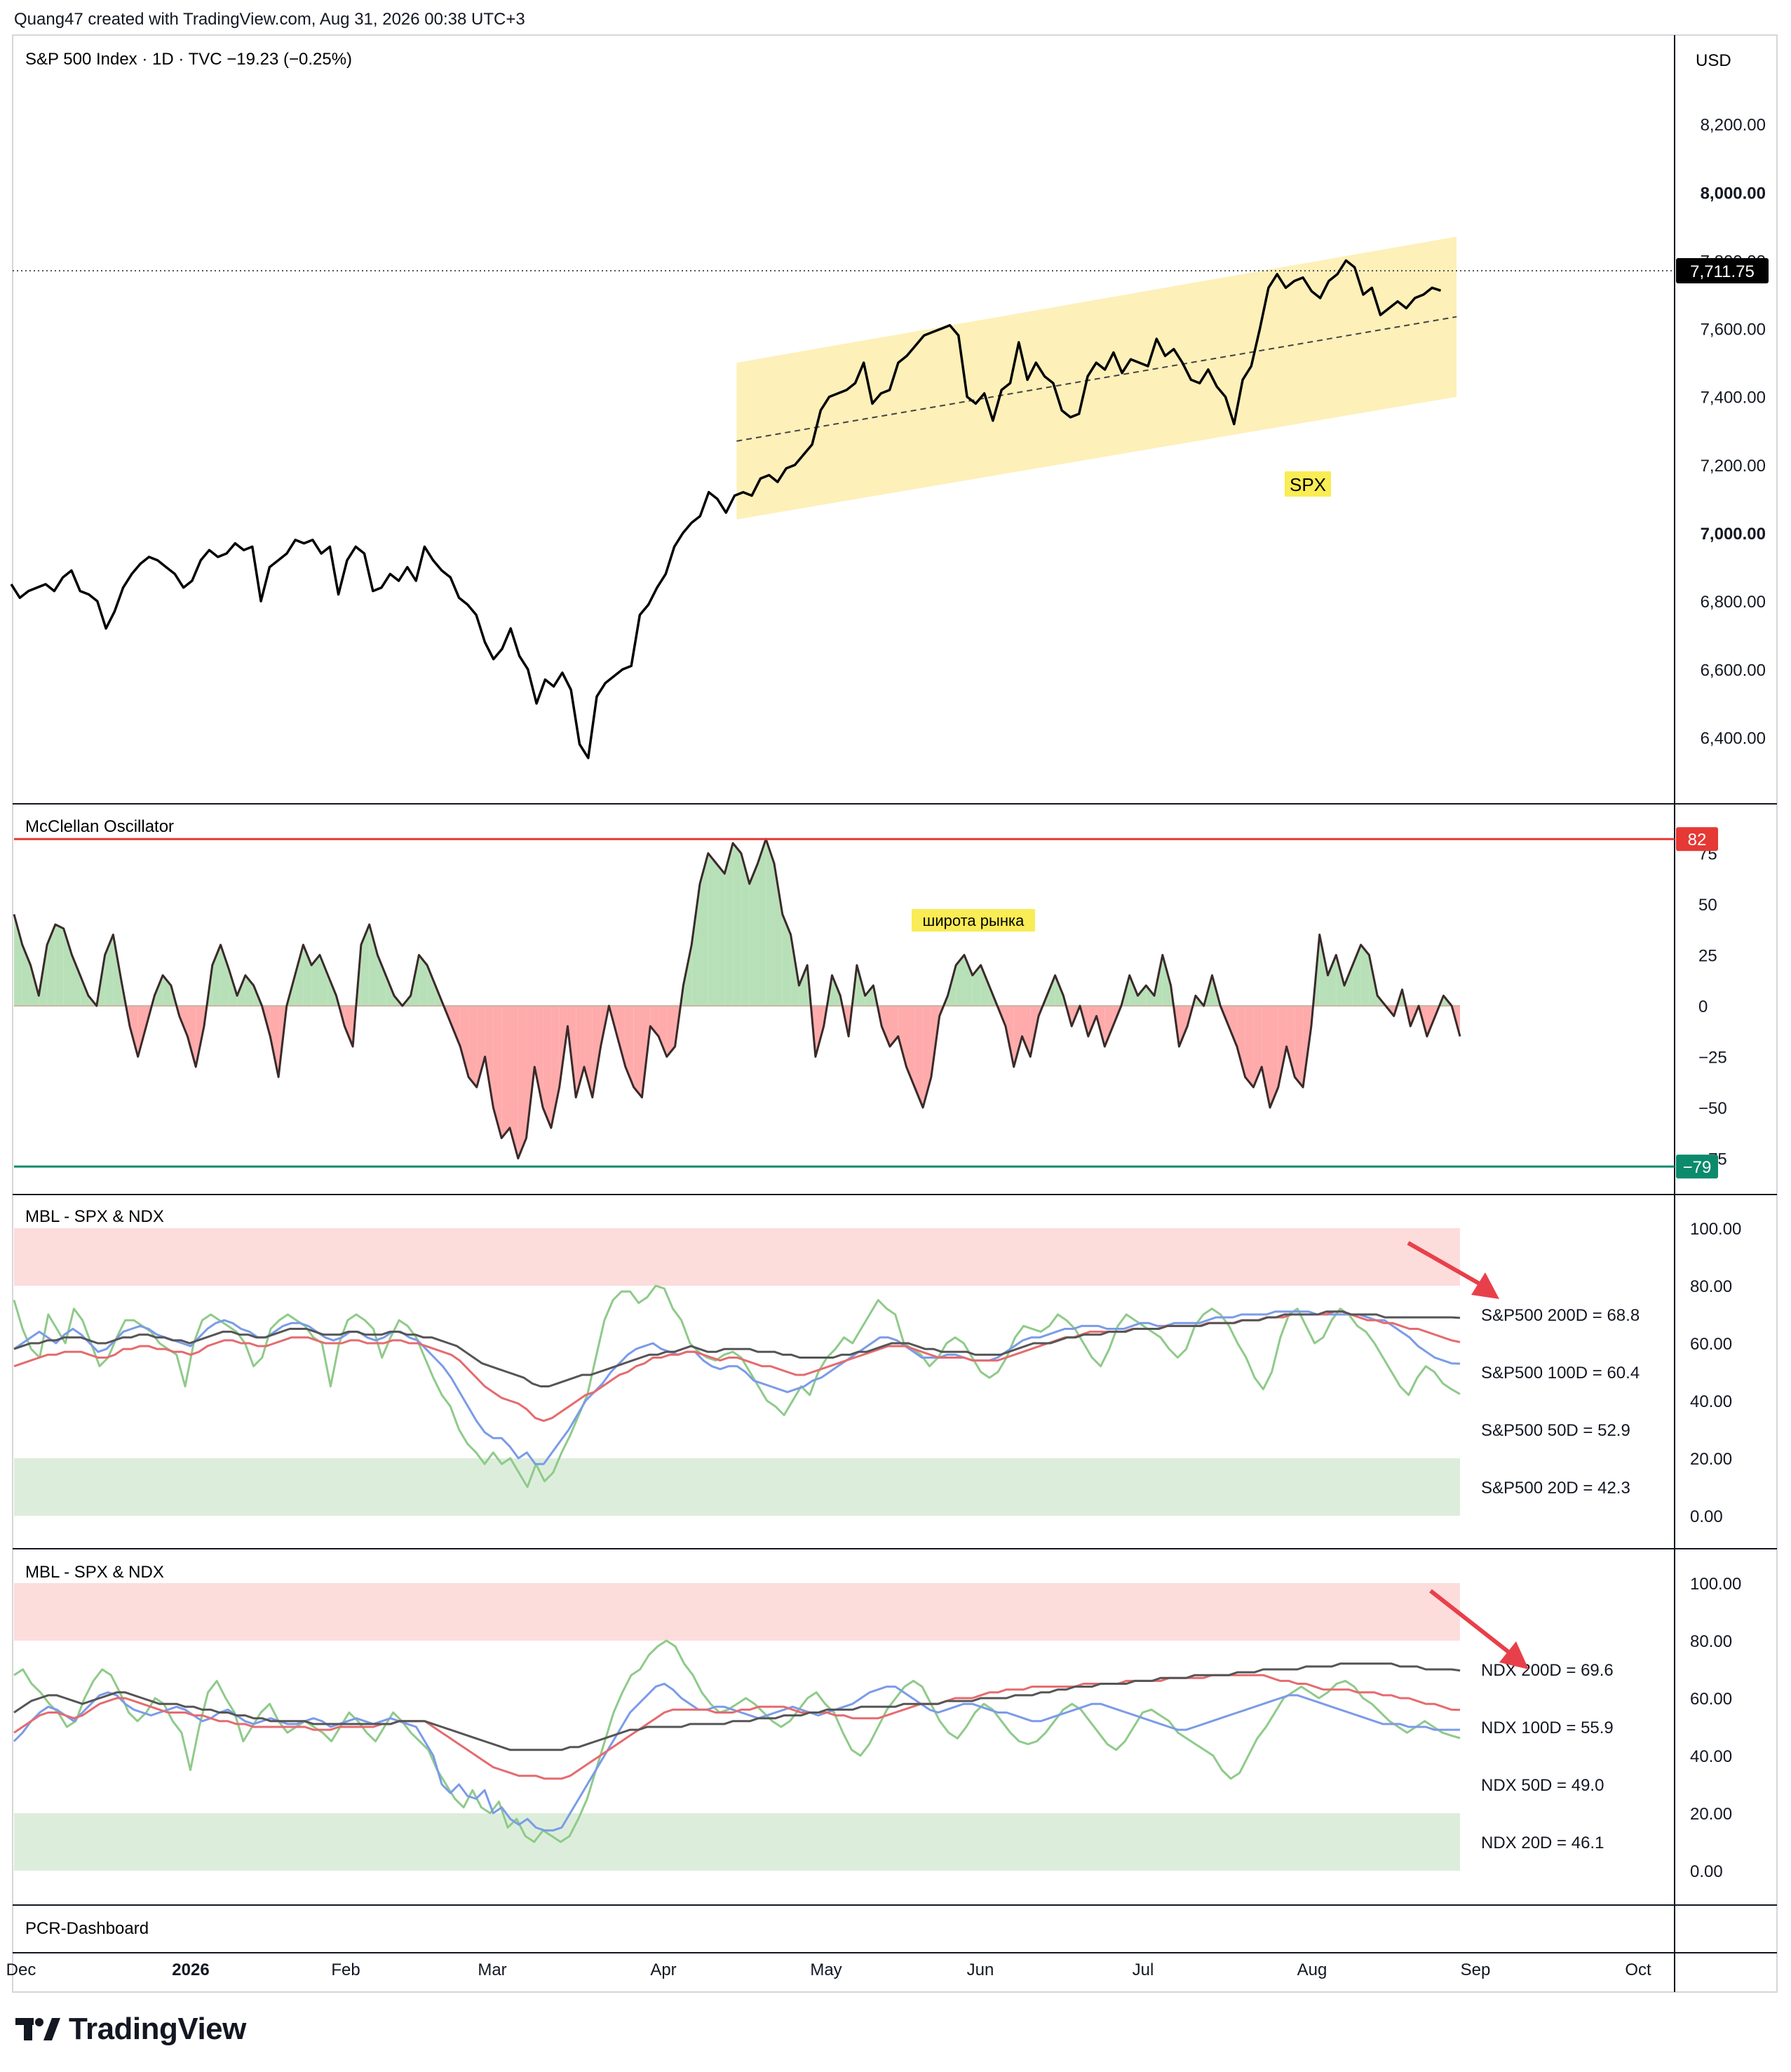  Describe the element at coordinates (1453, 1270) in the screenshot. I see `arrow-annotation-spx` at that location.